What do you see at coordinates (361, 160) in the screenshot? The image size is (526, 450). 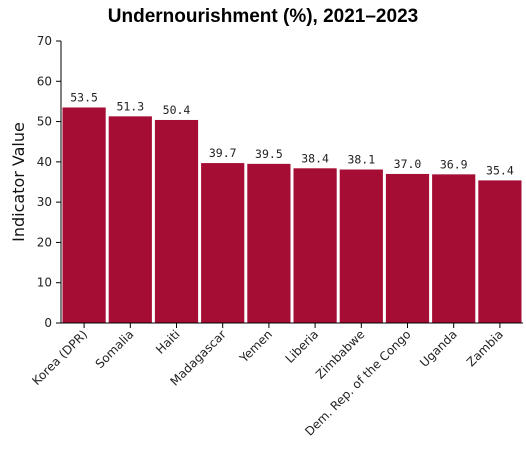 I see `bar-value-label: 38.1` at bounding box center [361, 160].